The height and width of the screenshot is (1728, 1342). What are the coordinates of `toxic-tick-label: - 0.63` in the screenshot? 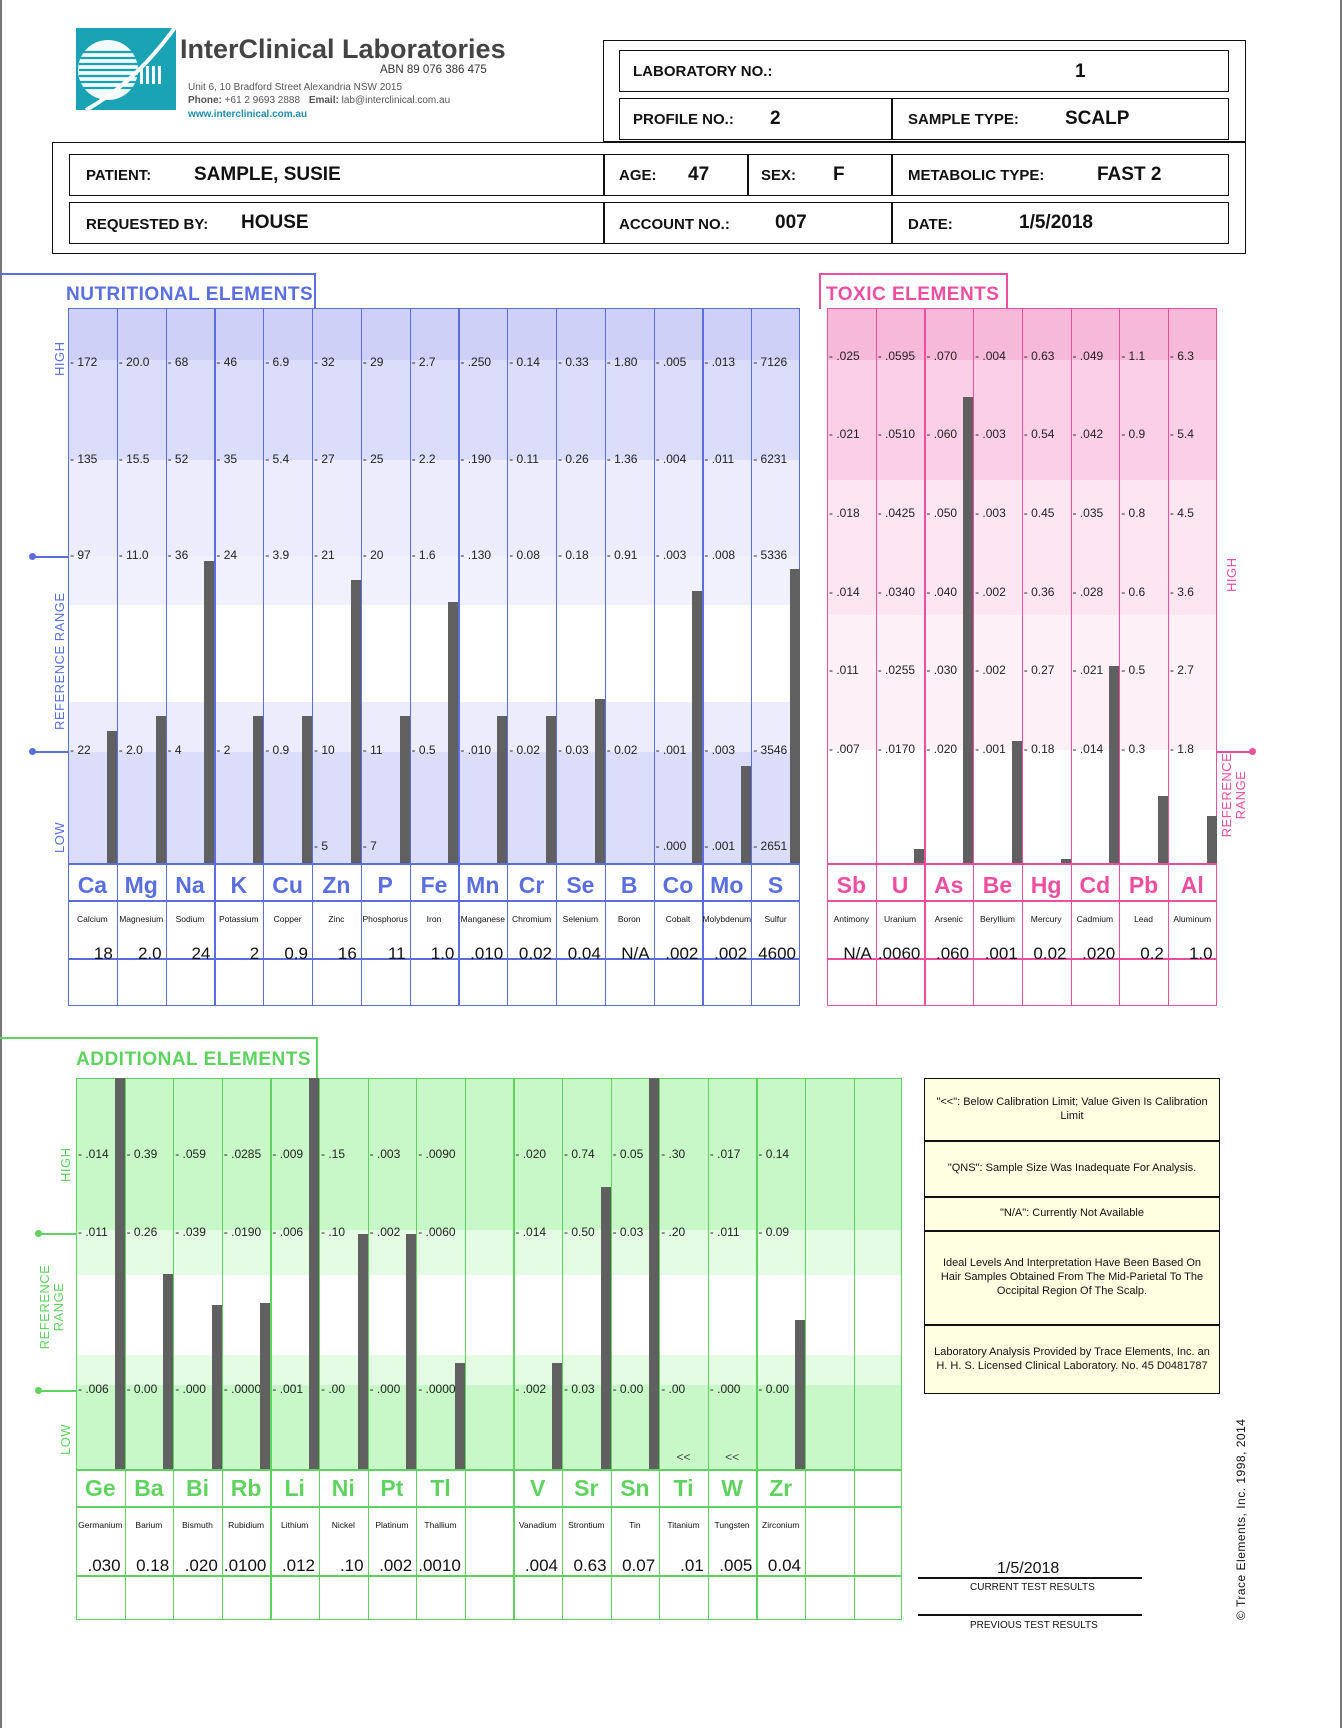 It's located at (1039, 356).